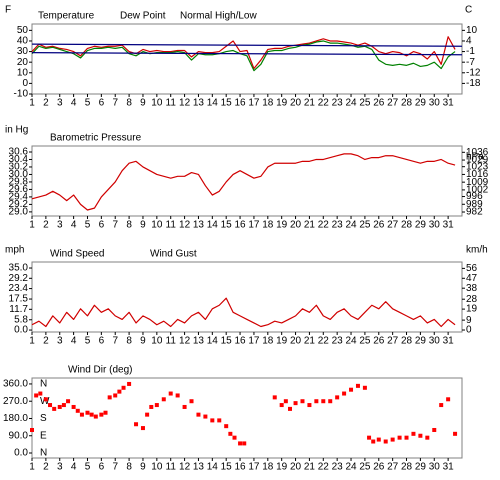 The height and width of the screenshot is (480, 500). Describe the element at coordinates (310, 225) in the screenshot. I see `x-tick-label: 21` at that location.